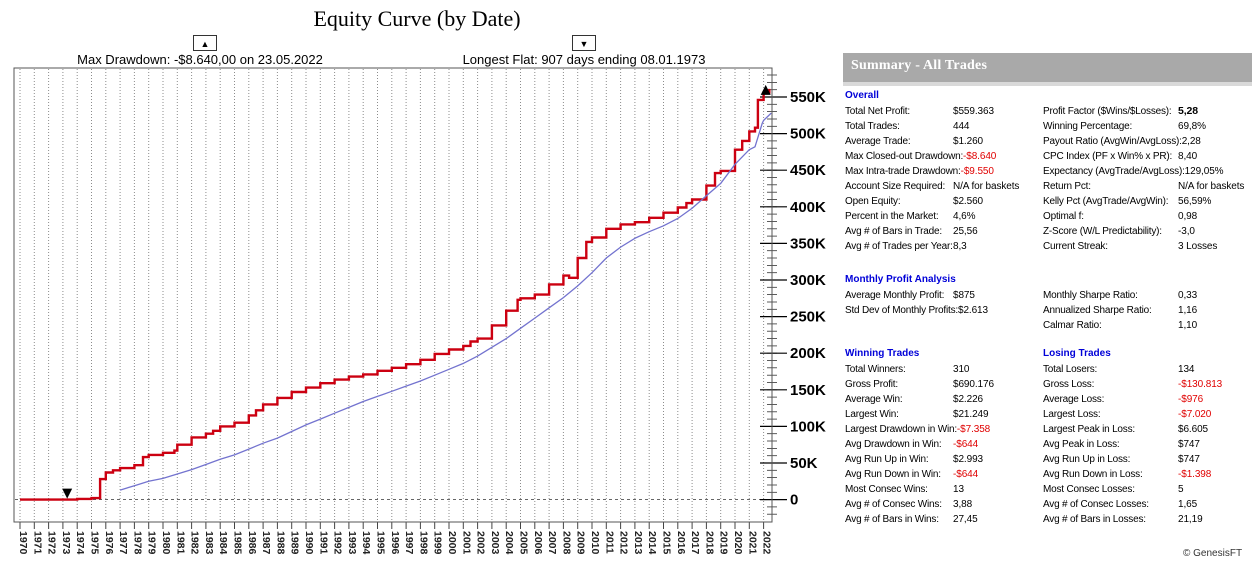 Image resolution: width=1252 pixels, height=586 pixels. I want to click on max-drawdown-marker-button: ▲, so click(205, 43).